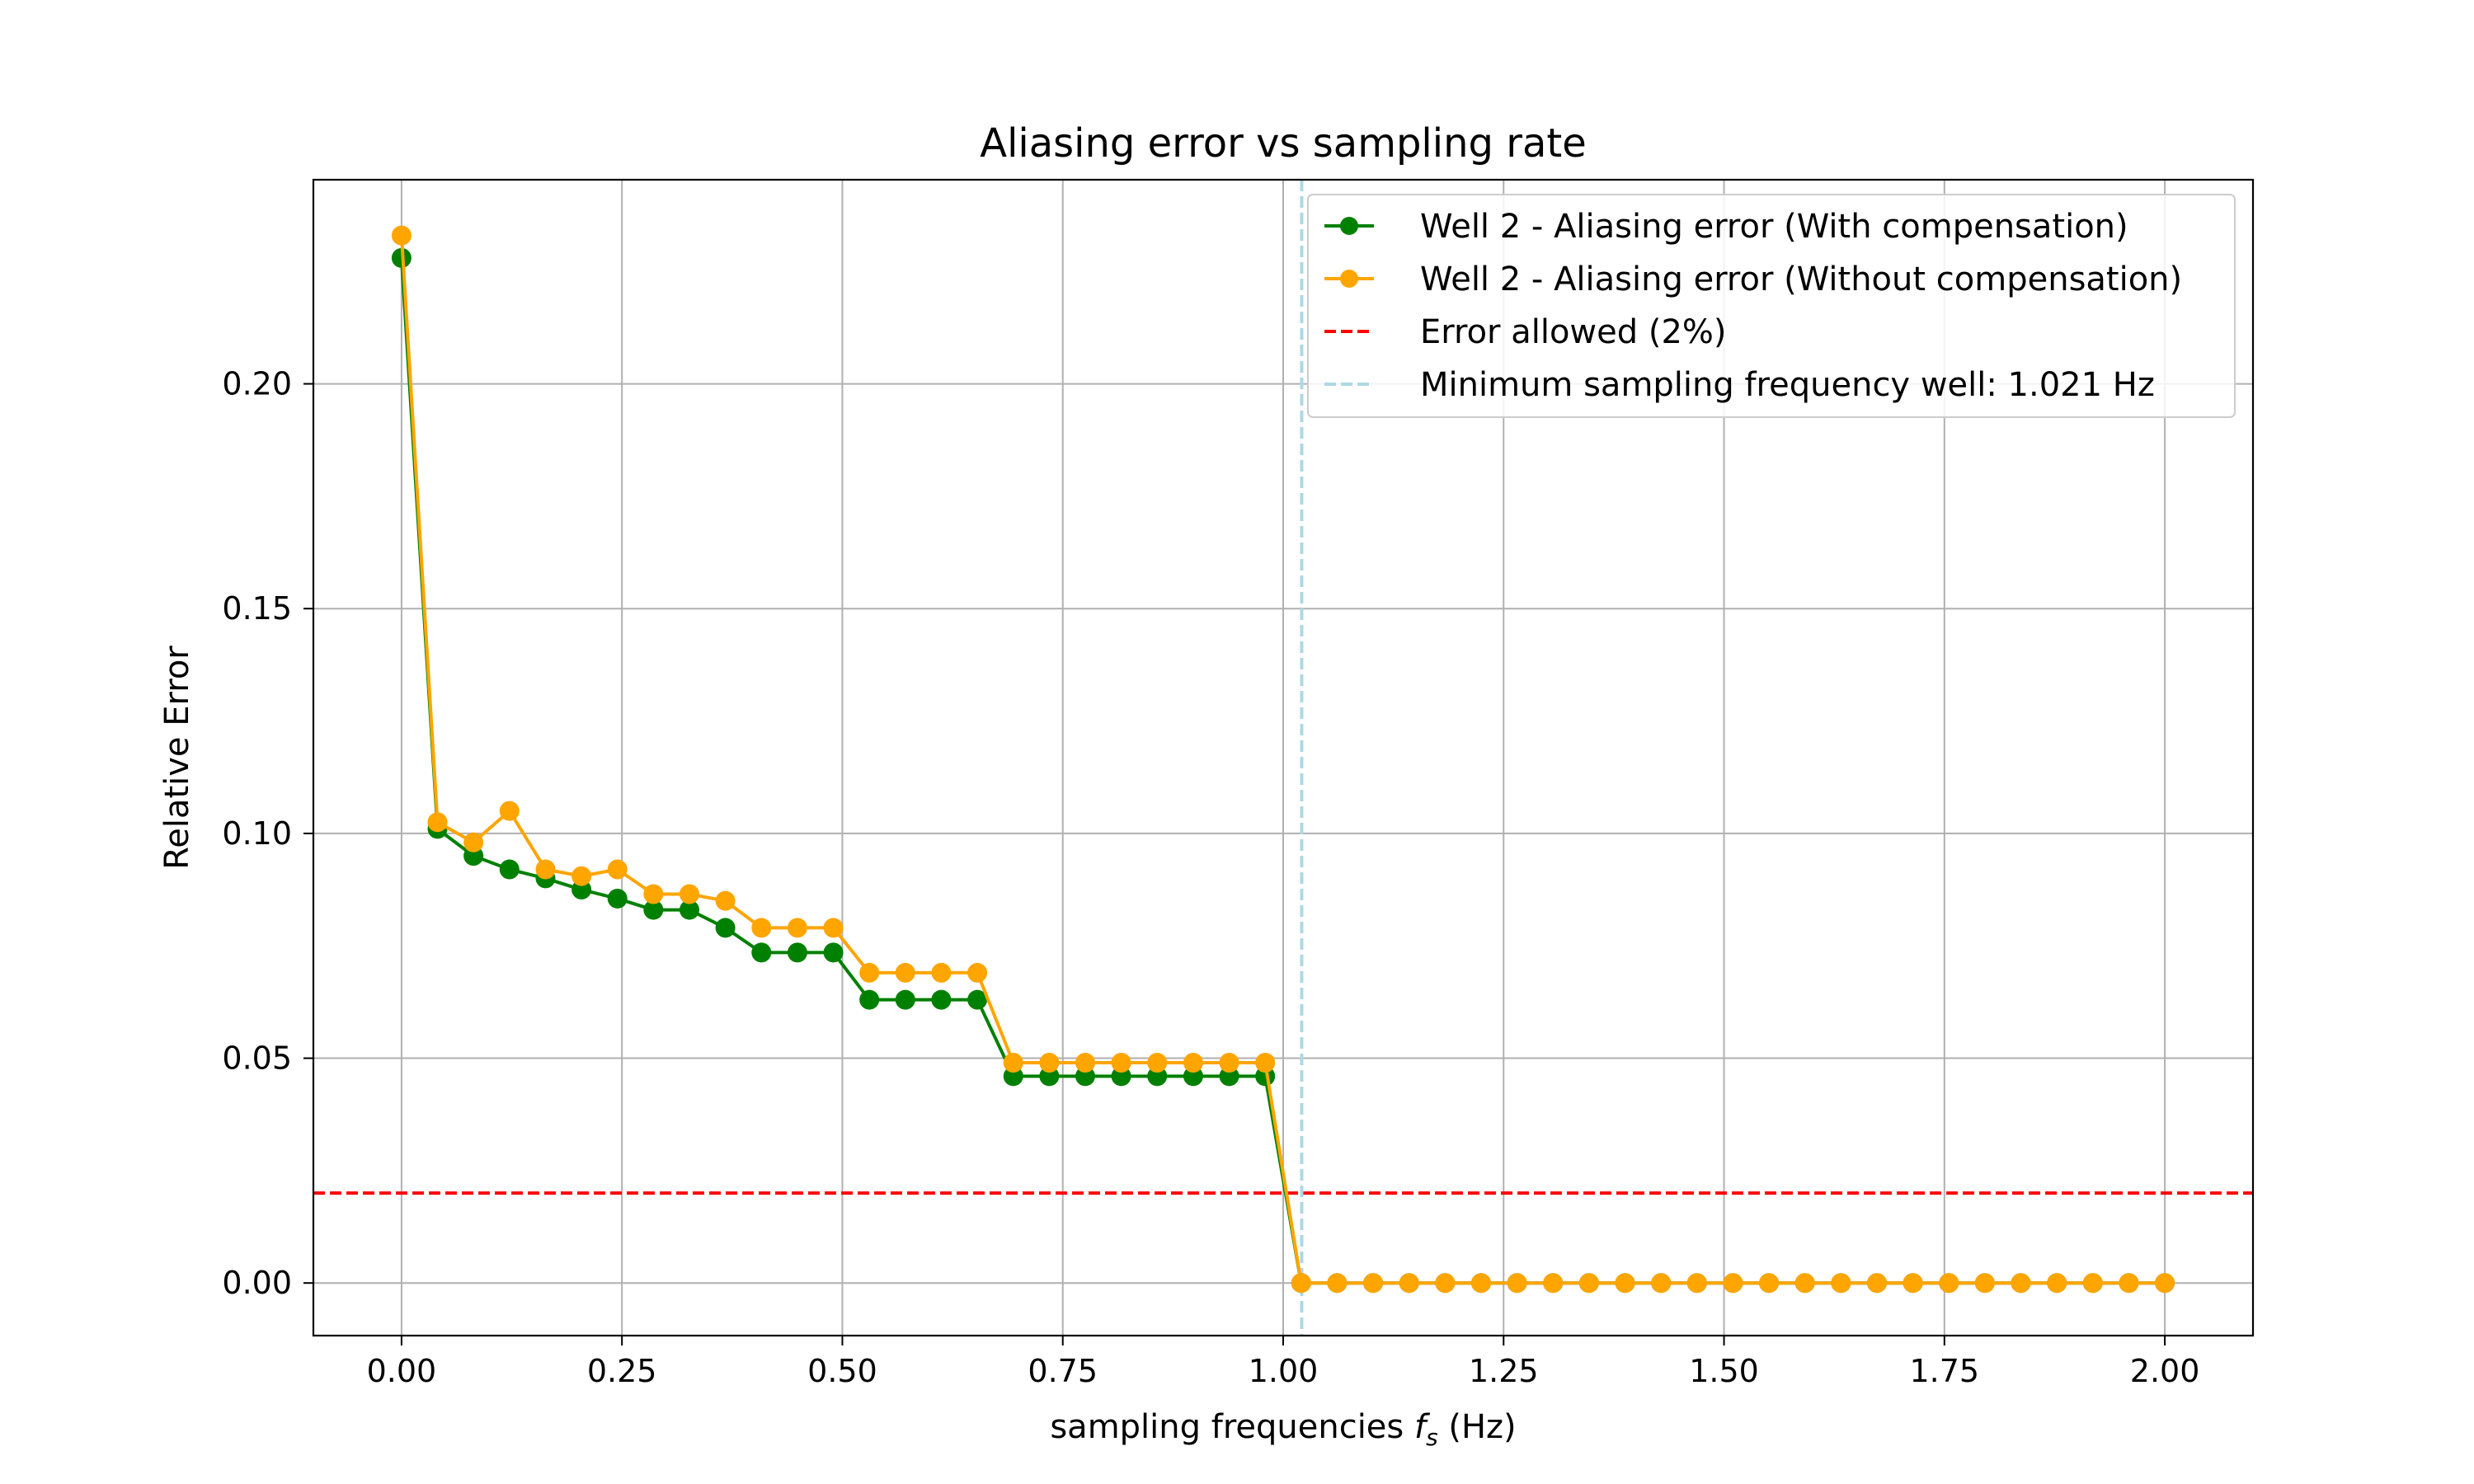 The image size is (2474, 1484). What do you see at coordinates (177, 758) in the screenshot?
I see `y-axis-label: Relative Error` at bounding box center [177, 758].